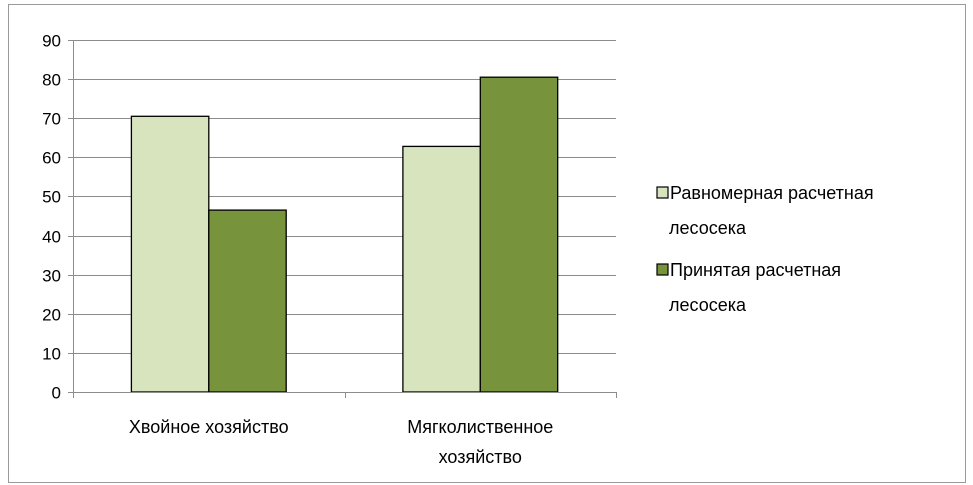 Image resolution: width=973 pixels, height=485 pixels. I want to click on y-tick-label: 50, so click(51, 197).